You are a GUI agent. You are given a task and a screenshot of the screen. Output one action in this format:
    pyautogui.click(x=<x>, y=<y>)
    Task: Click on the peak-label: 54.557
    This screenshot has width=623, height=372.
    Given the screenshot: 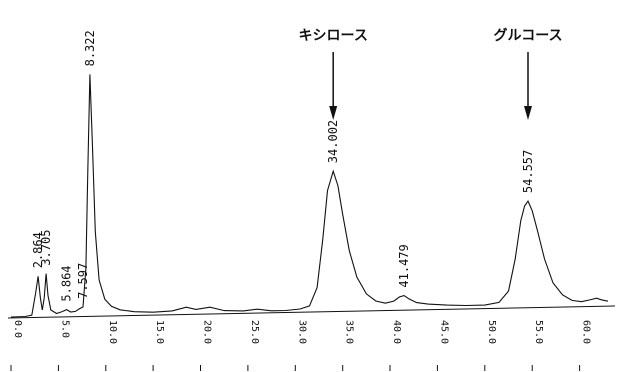 What is the action you would take?
    pyautogui.click(x=528, y=171)
    